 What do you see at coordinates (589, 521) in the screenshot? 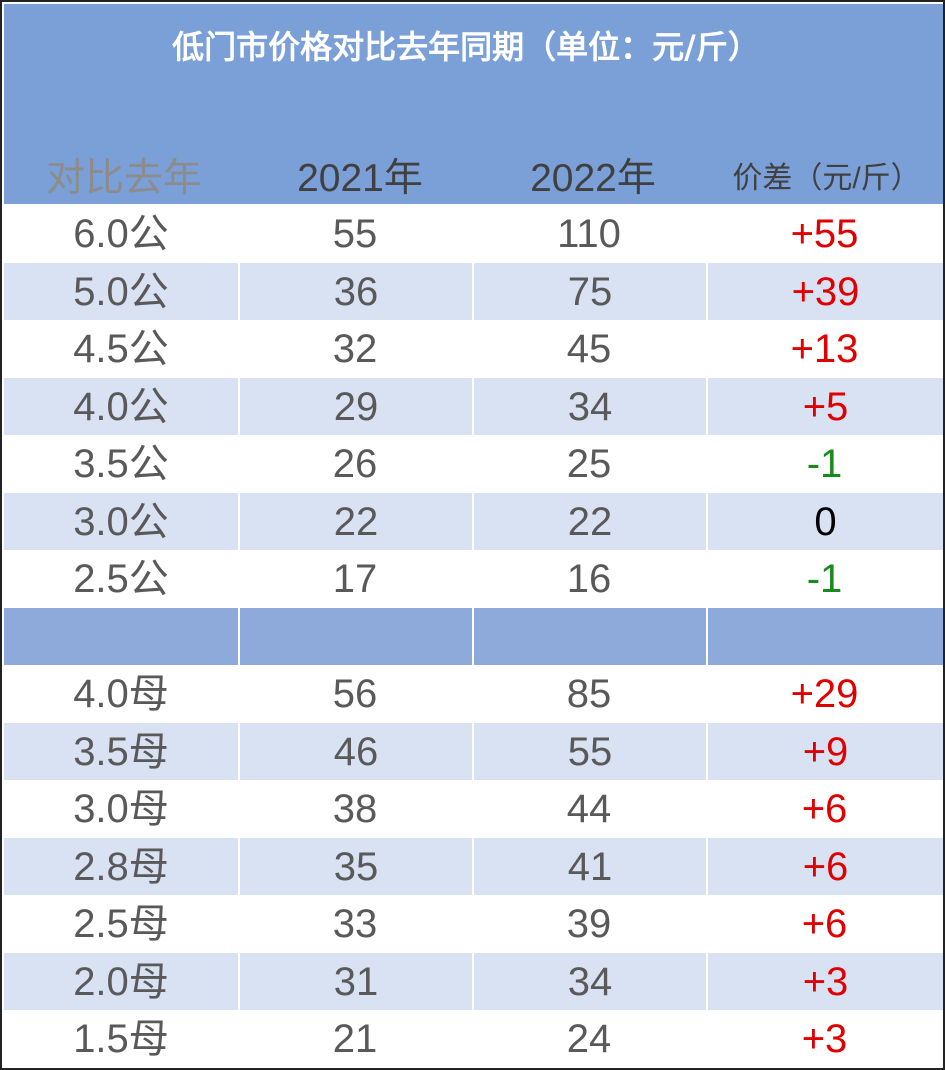
I see `price-2022-cell: 22` at bounding box center [589, 521].